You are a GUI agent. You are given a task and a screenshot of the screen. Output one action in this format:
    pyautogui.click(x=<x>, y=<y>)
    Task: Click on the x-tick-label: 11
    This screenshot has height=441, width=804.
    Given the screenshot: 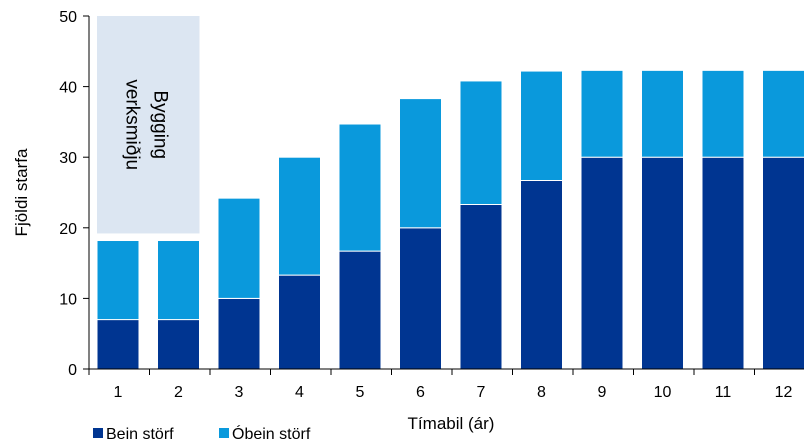 What is the action you would take?
    pyautogui.click(x=723, y=392)
    